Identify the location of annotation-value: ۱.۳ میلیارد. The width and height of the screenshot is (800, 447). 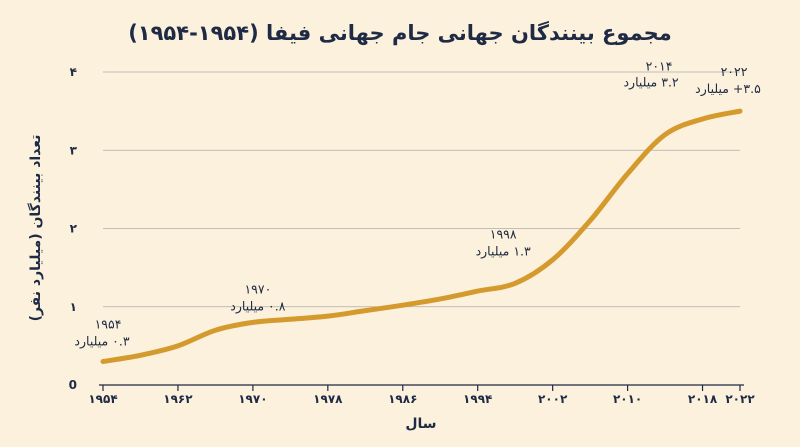
(503, 251).